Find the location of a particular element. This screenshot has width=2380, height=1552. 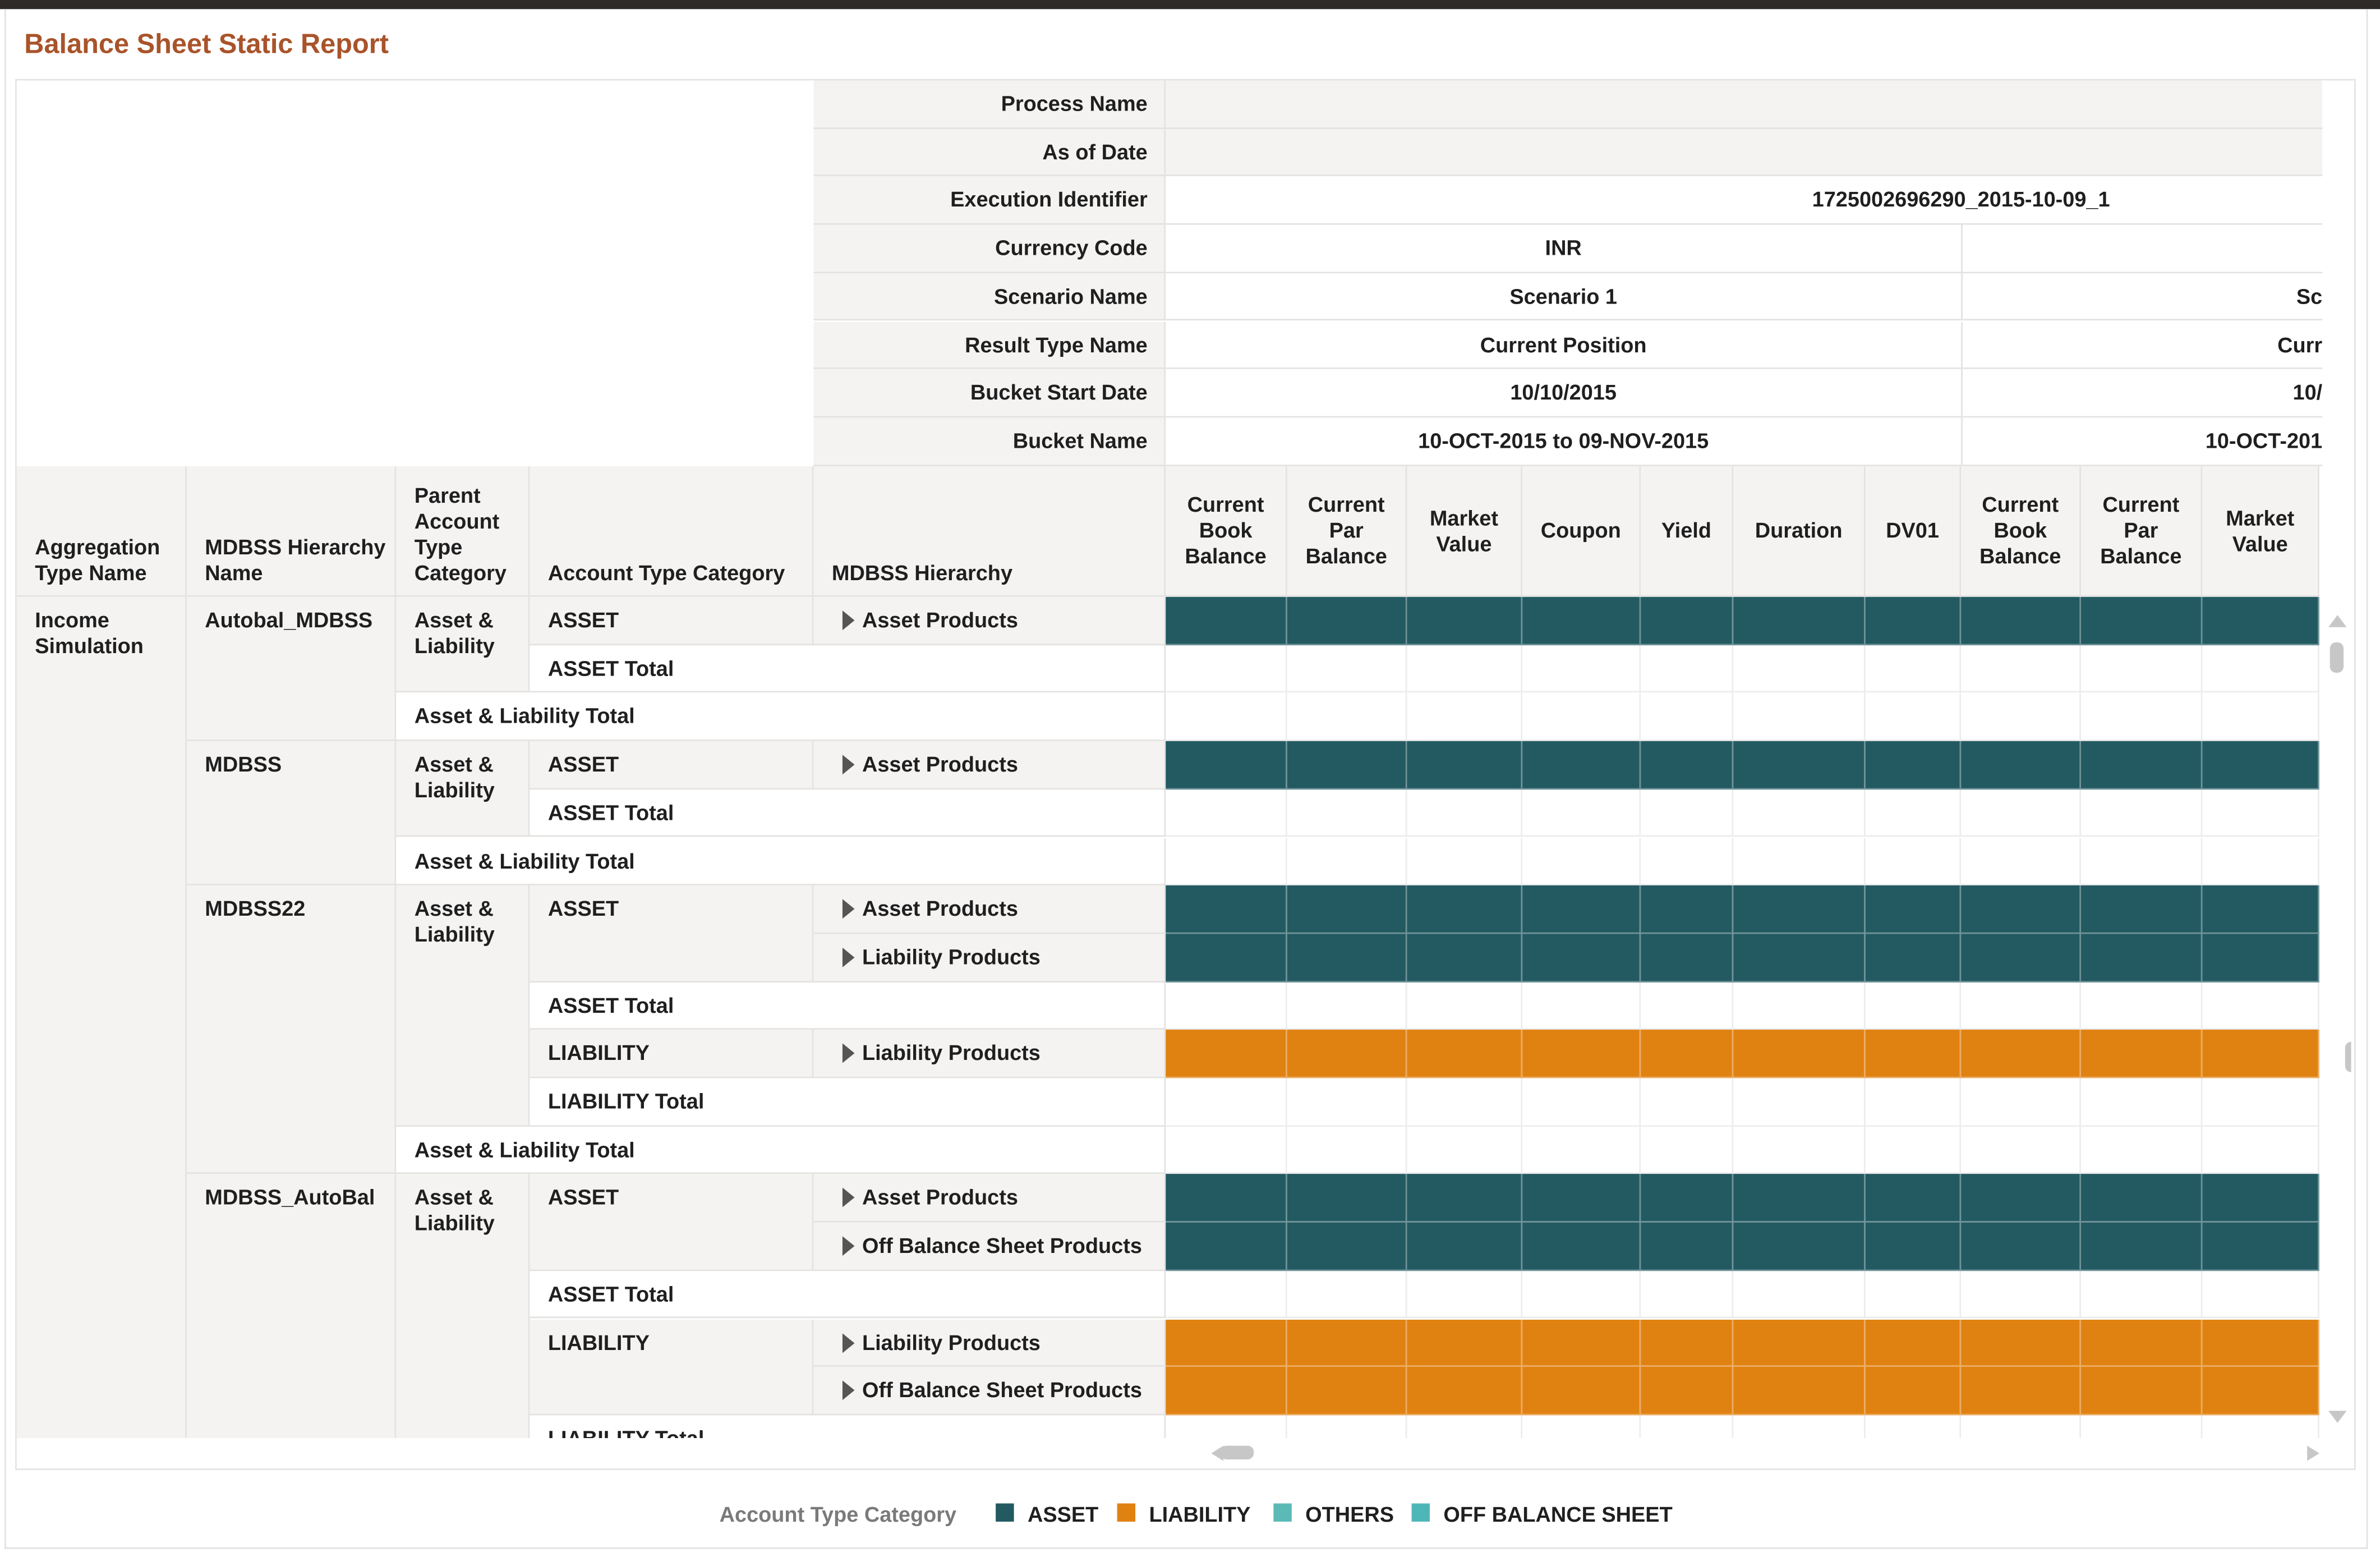

measure-header-cell: Current Book Balance is located at coordinates (1227, 531).